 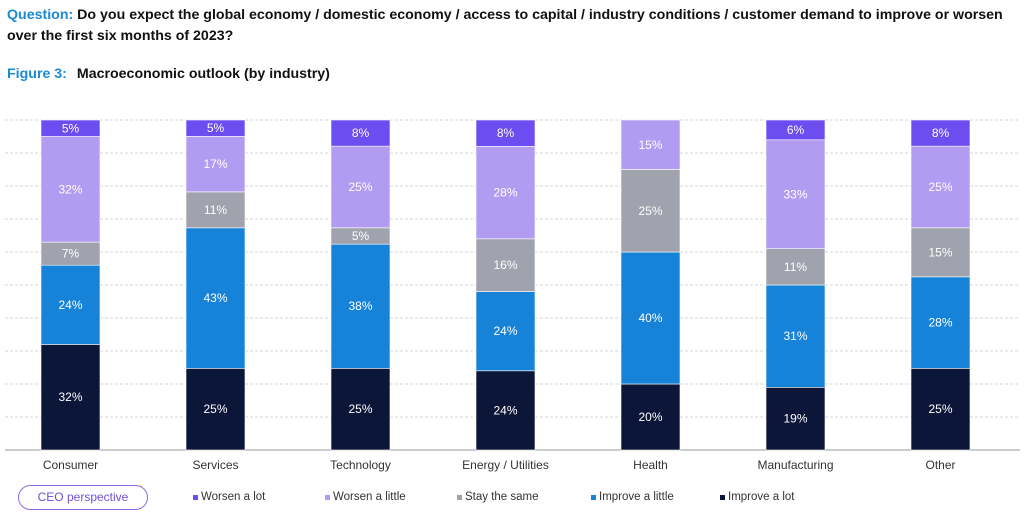 I want to click on category-label: Health, so click(x=650, y=465).